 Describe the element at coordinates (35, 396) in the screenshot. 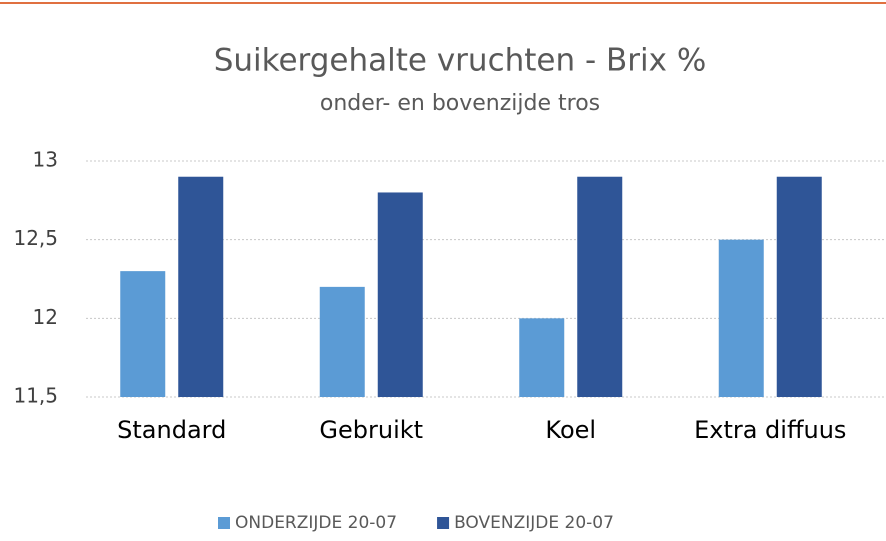

I see `y-tick-label: 11,5` at that location.